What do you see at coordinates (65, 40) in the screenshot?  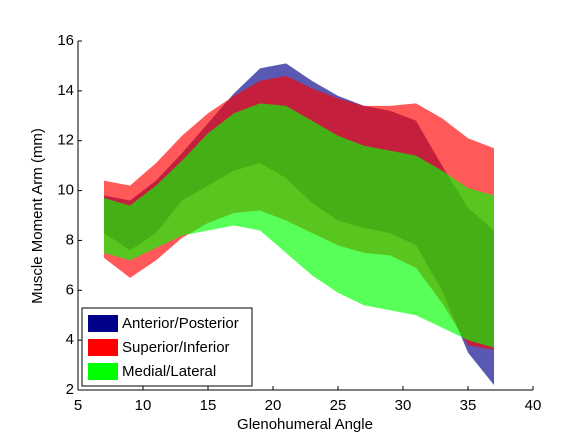 I see `y-tick-label: 16` at bounding box center [65, 40].